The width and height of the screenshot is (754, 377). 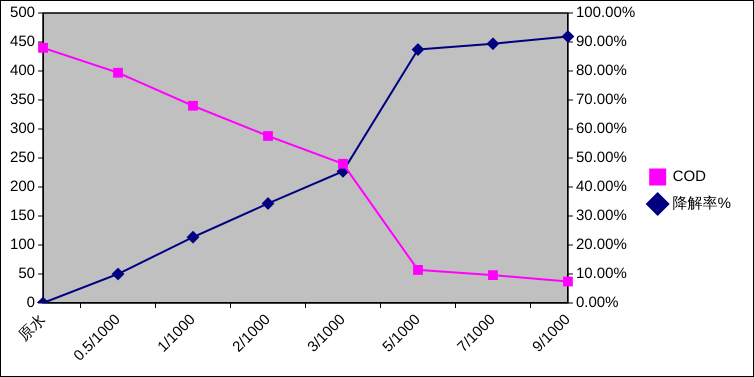 What do you see at coordinates (702, 203) in the screenshot?
I see `legend-label: 降解率%` at bounding box center [702, 203].